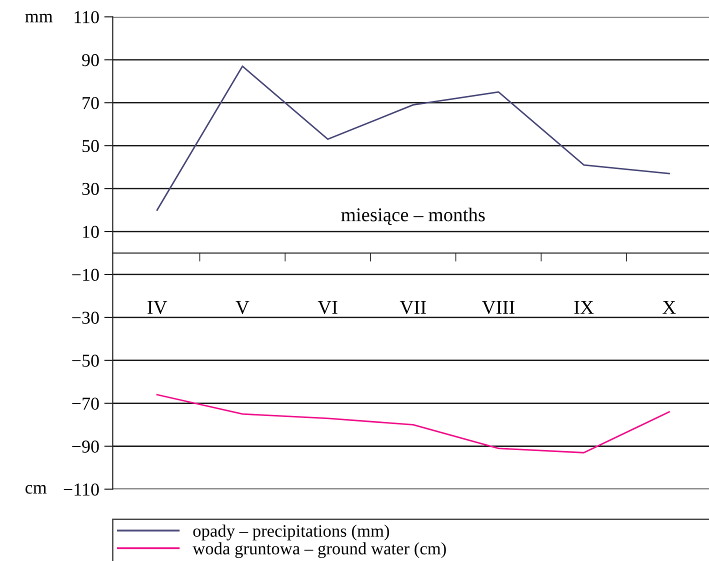 This screenshot has height=561, width=709. What do you see at coordinates (85, 360) in the screenshot?
I see `y-tick-label: −50` at bounding box center [85, 360].